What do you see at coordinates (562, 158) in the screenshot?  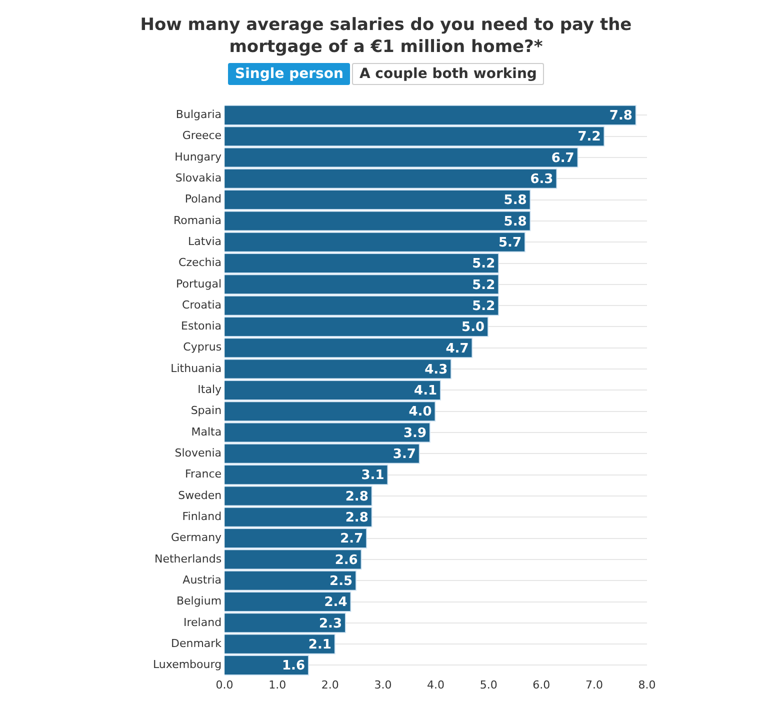 I see `data-label: 6.7` at bounding box center [562, 158].